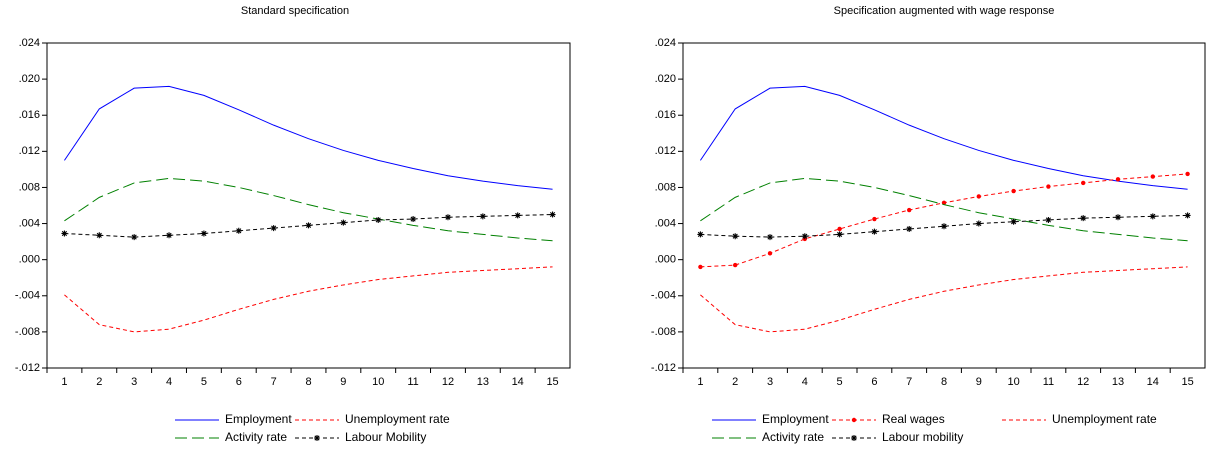 The height and width of the screenshot is (453, 1210). Describe the element at coordinates (922, 437) in the screenshot. I see `legend-label: Labour mobility` at that location.